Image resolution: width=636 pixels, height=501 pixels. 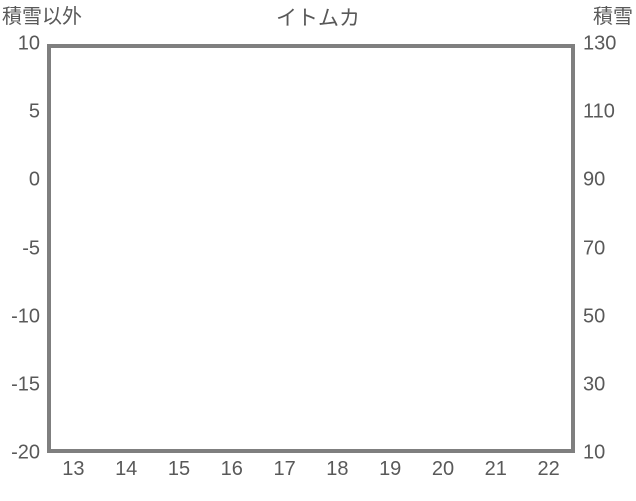 I want to click on x-tick-20: 20, so click(x=443, y=469).